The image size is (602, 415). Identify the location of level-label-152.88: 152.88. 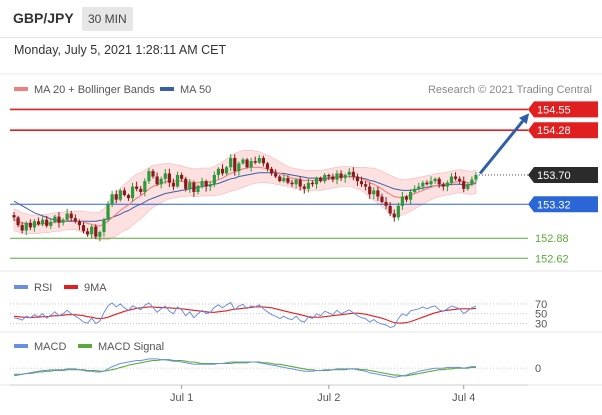
(552, 239).